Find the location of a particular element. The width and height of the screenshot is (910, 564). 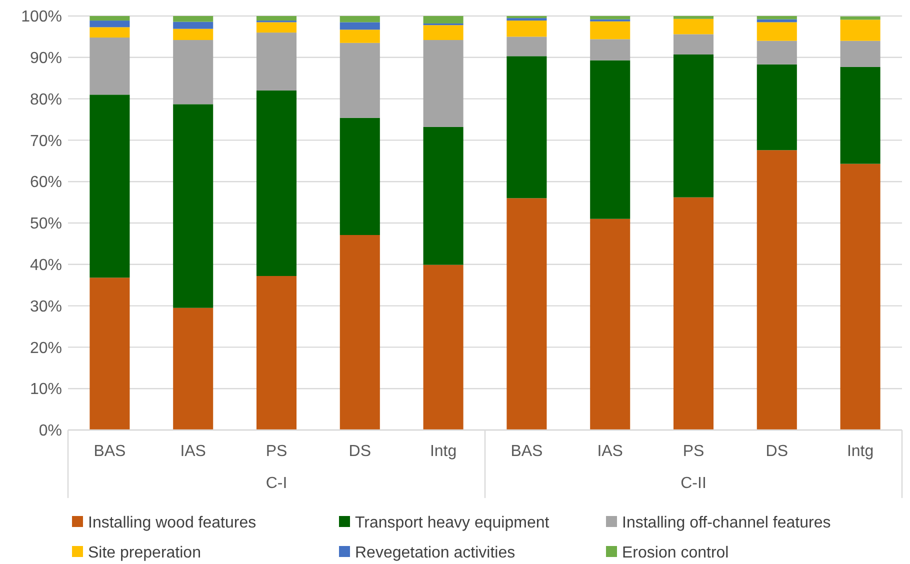

y-tick-label: 20% is located at coordinates (46, 348).